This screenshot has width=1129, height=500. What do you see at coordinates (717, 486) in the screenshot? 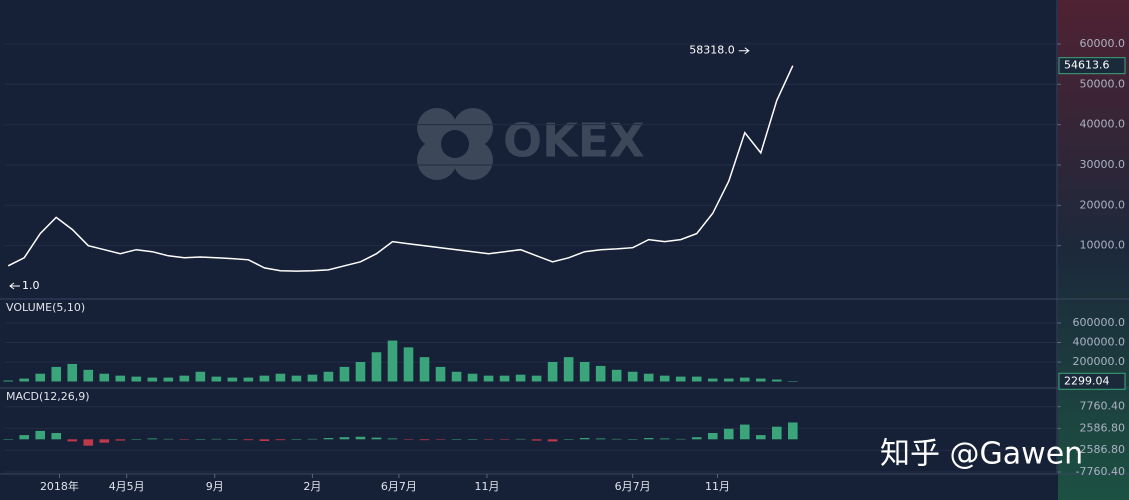
I see `x-tick-label: 11月` at bounding box center [717, 486].